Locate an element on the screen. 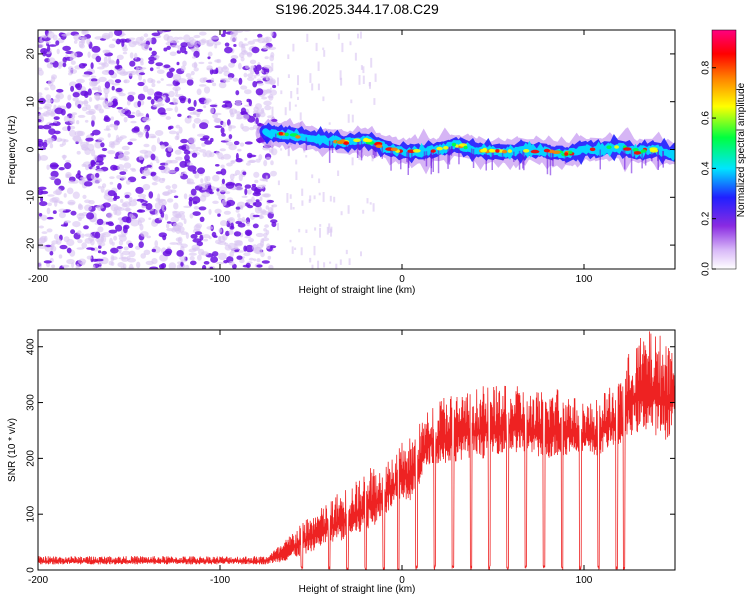 The image size is (750, 600). snr-x-label: Height of straight line (km) is located at coordinates (357, 589).